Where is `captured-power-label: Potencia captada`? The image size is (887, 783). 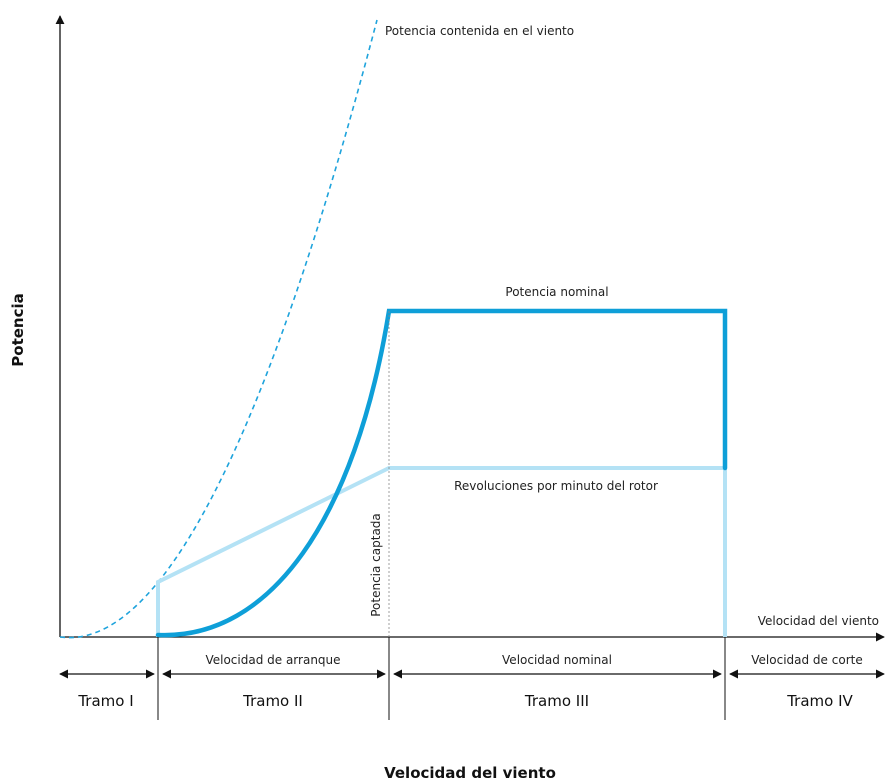
captured-power-label: Potencia captada is located at coordinates (376, 565).